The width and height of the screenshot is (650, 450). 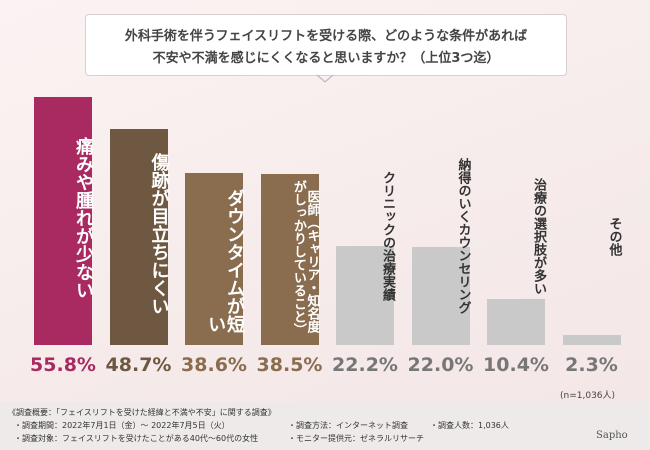 I want to click on category-label: その他, so click(x=614, y=236).